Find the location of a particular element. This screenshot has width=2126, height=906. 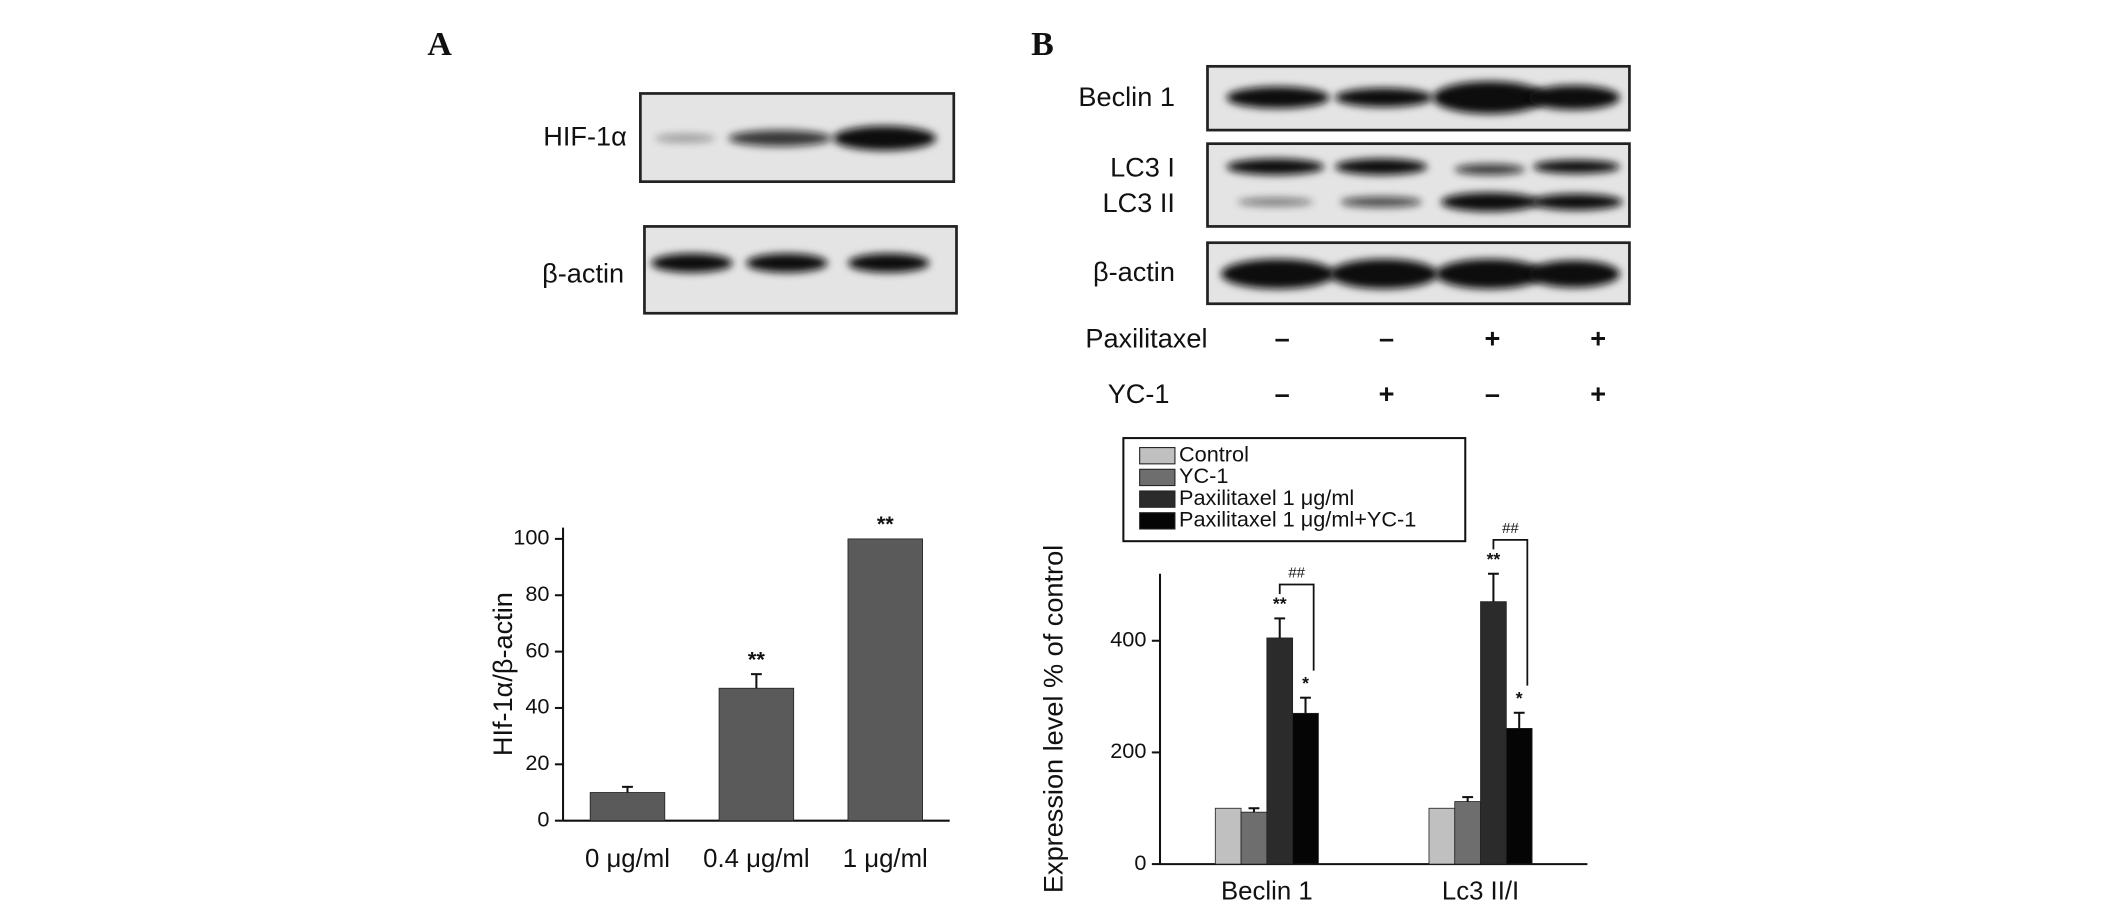

y-tick-label: 100 is located at coordinates (531, 537).